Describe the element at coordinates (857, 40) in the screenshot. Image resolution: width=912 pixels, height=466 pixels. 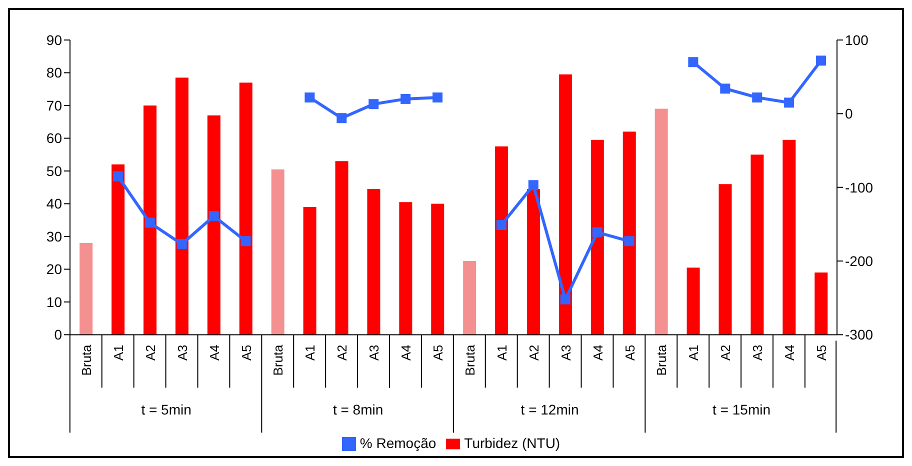
I see `y2-tick-label: 100` at that location.